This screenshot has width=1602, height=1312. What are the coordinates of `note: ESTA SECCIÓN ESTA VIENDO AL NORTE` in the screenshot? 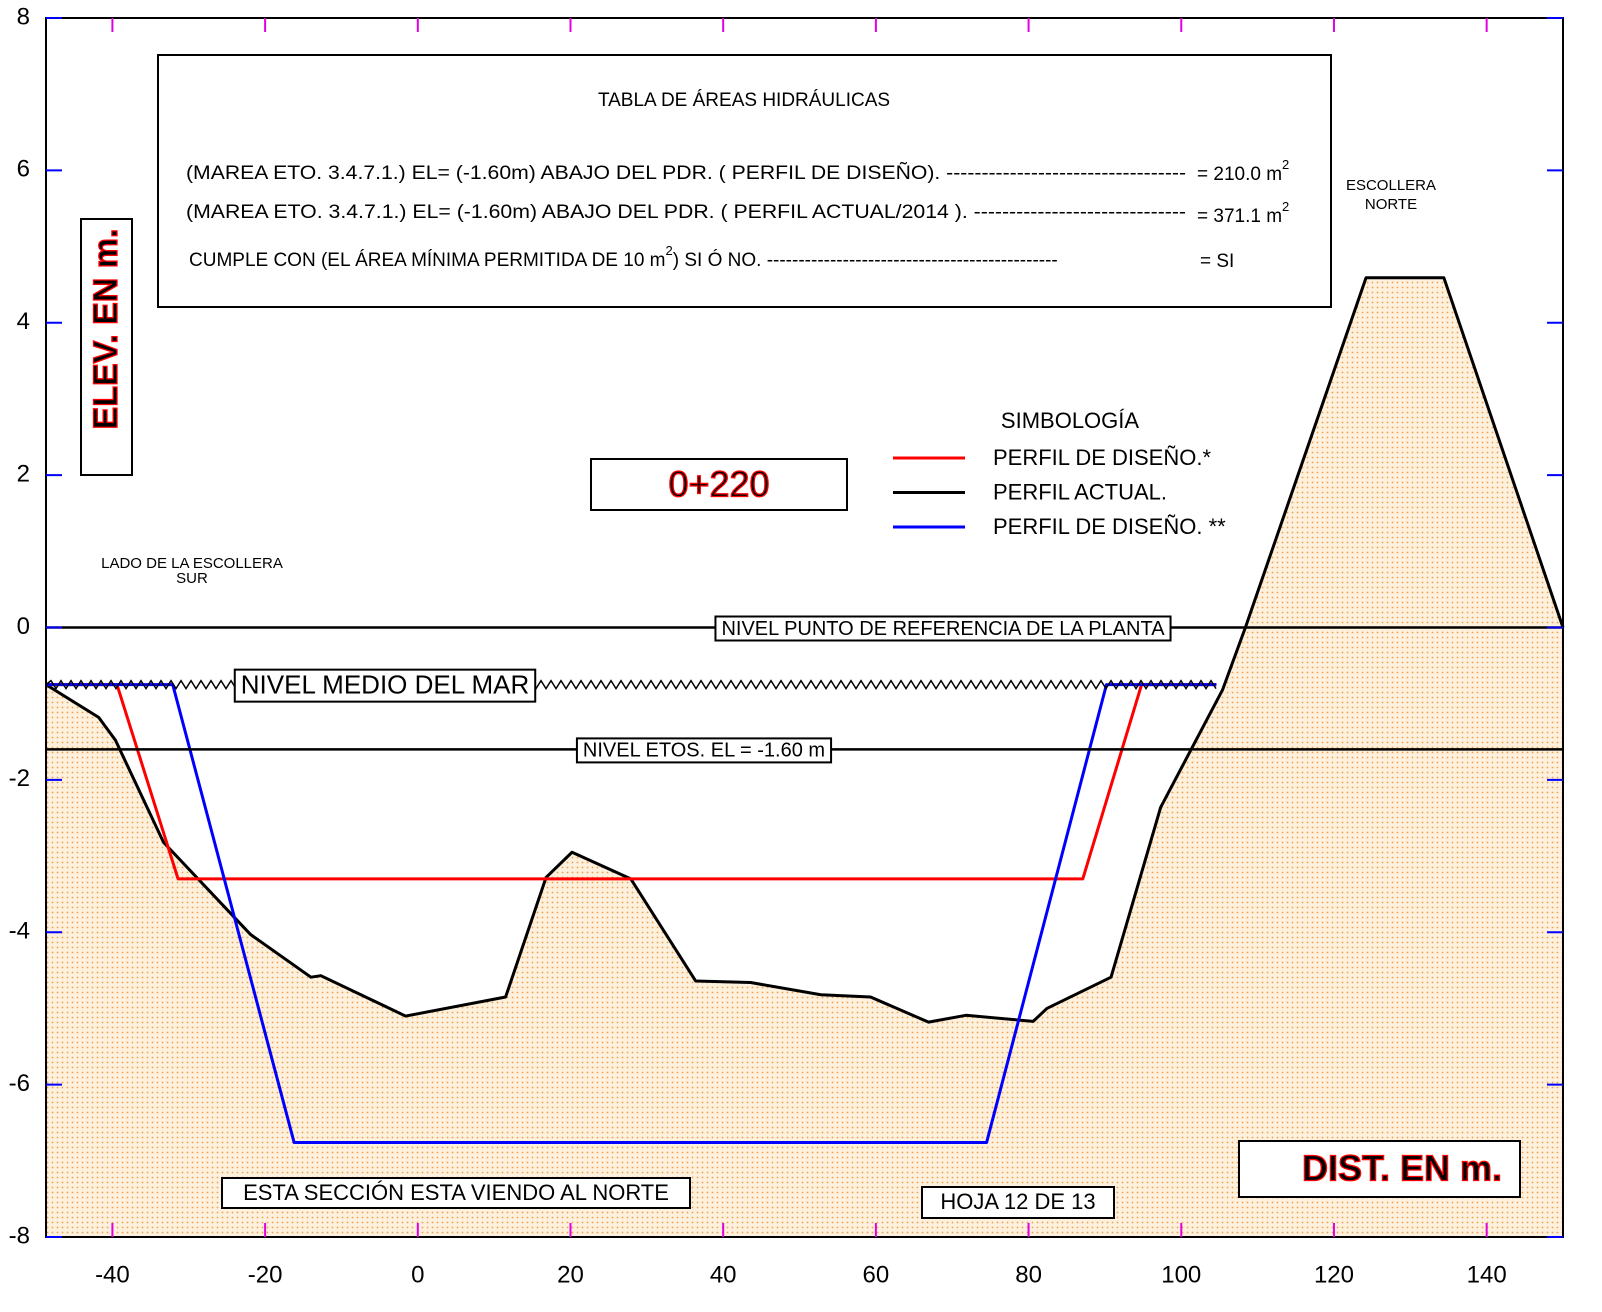 It's located at (456, 1192).